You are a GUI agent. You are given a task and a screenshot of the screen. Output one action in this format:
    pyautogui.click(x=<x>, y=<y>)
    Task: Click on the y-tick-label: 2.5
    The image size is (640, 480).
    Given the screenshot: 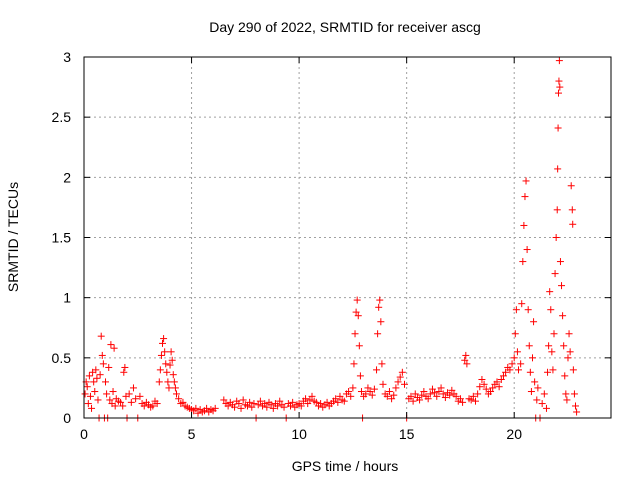 What is the action you would take?
    pyautogui.click(x=62, y=117)
    